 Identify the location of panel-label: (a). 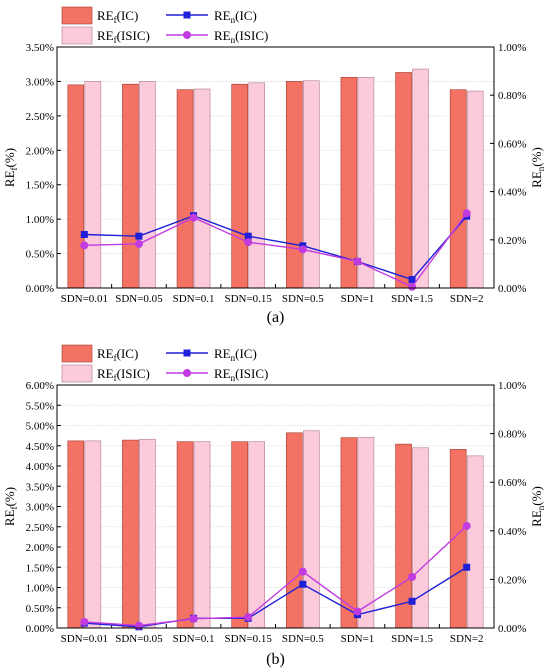
(276, 317).